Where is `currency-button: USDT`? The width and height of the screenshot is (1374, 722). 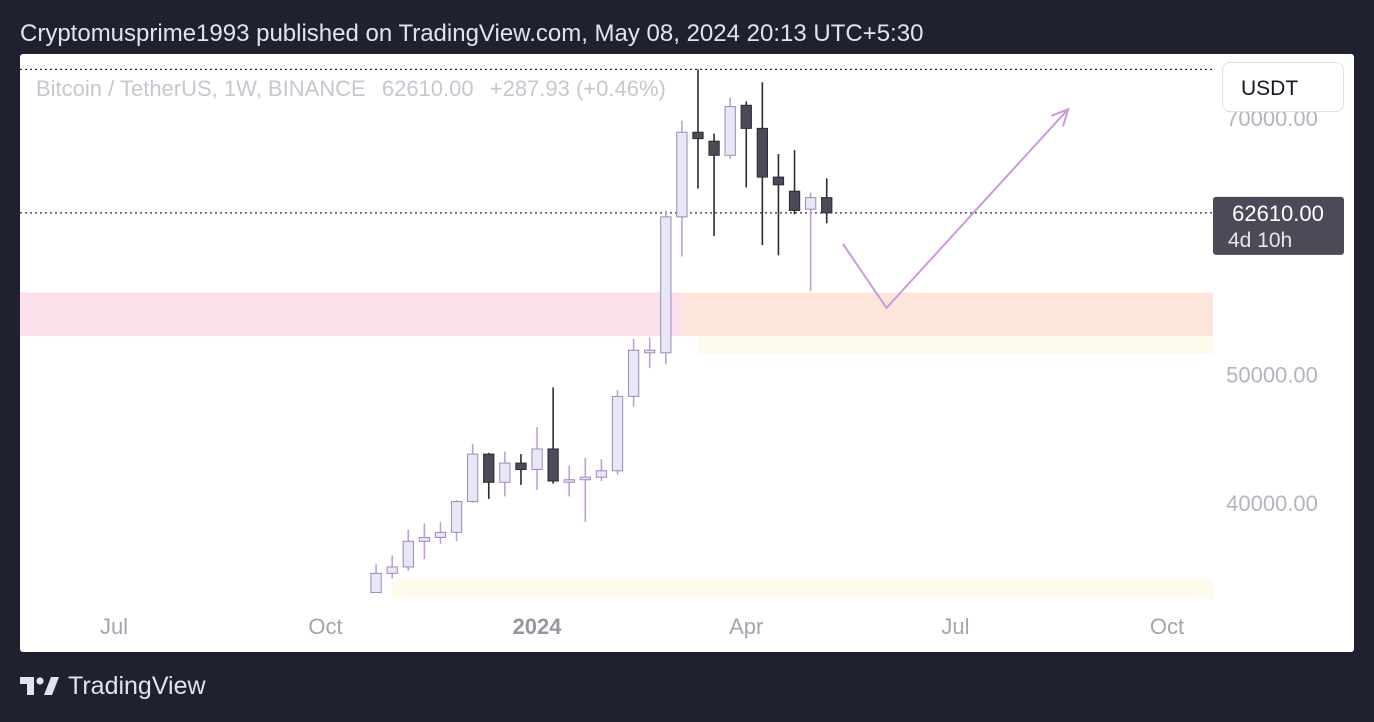
currency-button: USDT is located at coordinates (1283, 87).